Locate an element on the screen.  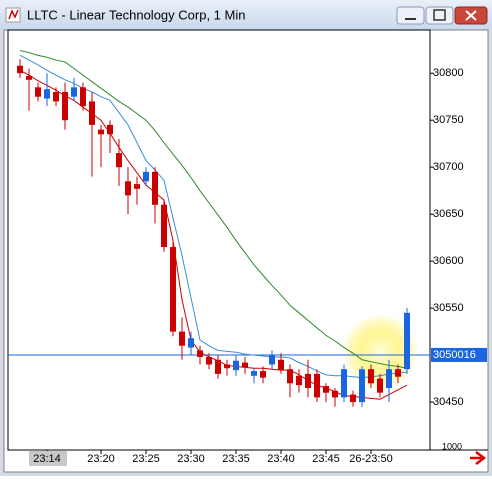
y-tick-label: 30800 is located at coordinates (448, 73).